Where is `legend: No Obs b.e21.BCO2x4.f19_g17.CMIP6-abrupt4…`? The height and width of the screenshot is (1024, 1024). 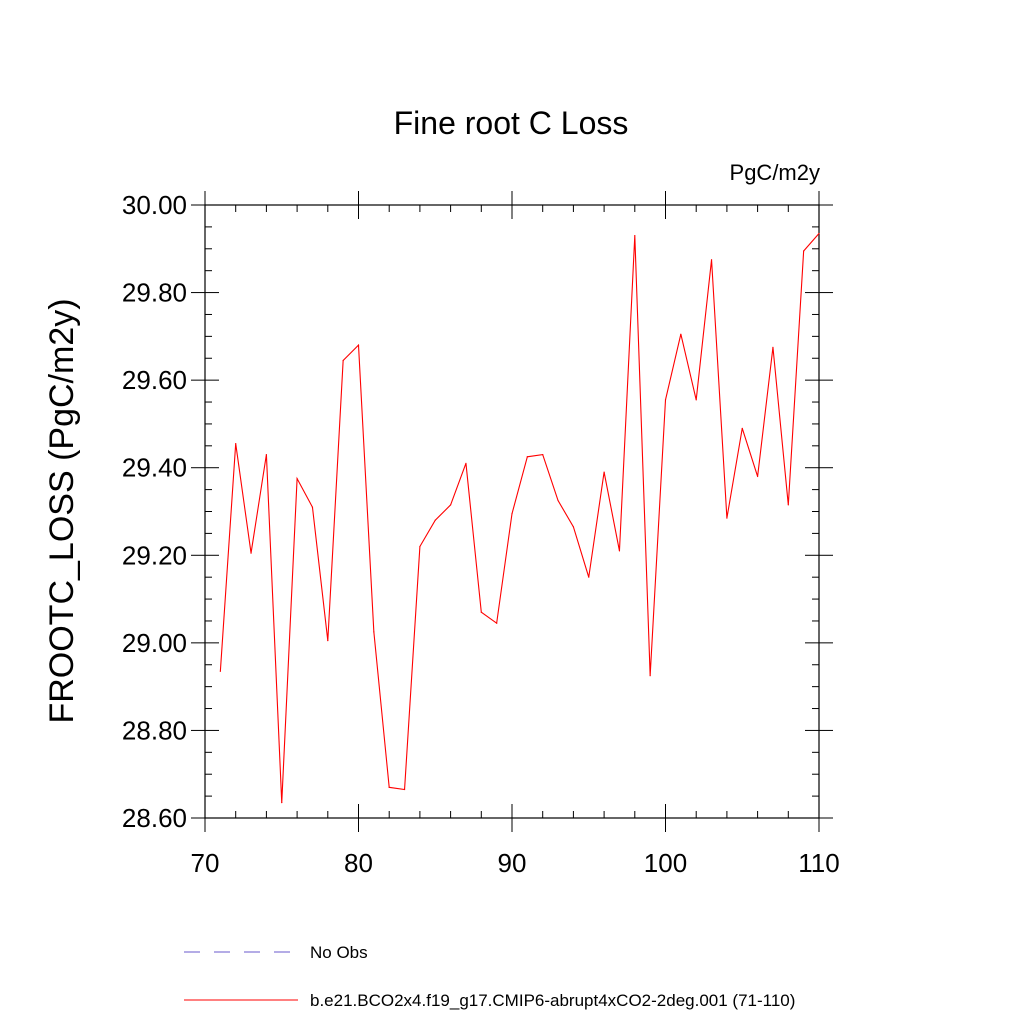
legend: No Obs b.e21.BCO2x4.f19_g17.CMIP6-abrupt4… is located at coordinates (489, 976).